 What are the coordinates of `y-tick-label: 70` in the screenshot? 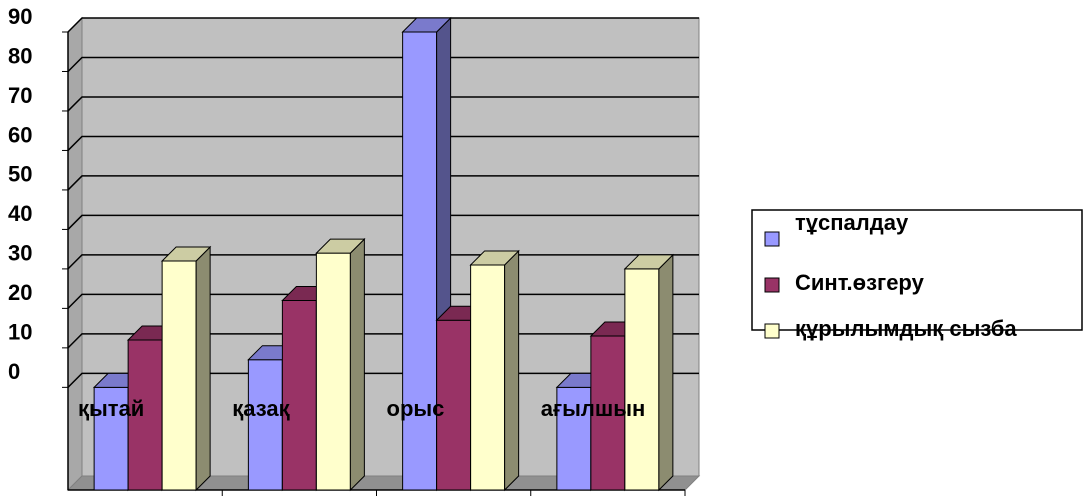 It's located at (20, 95).